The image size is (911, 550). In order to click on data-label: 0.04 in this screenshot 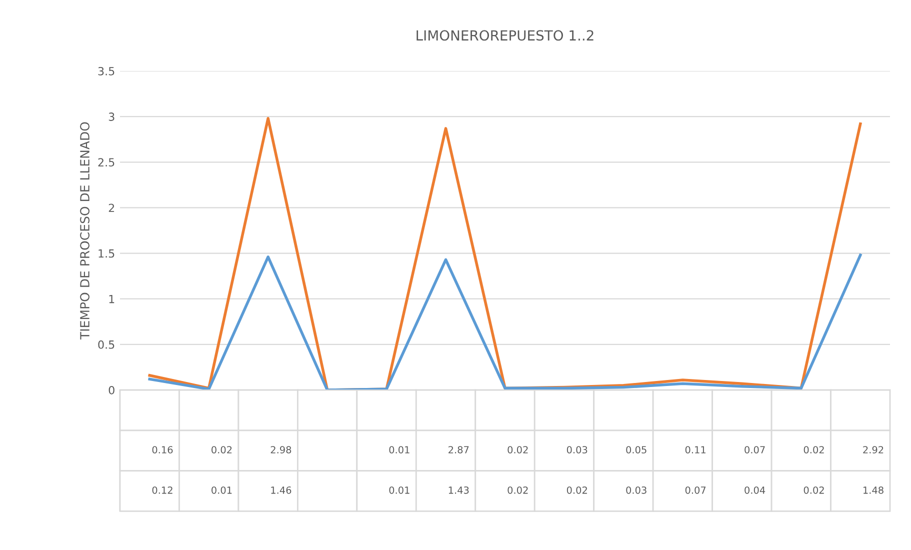, I will do `click(755, 490)`.